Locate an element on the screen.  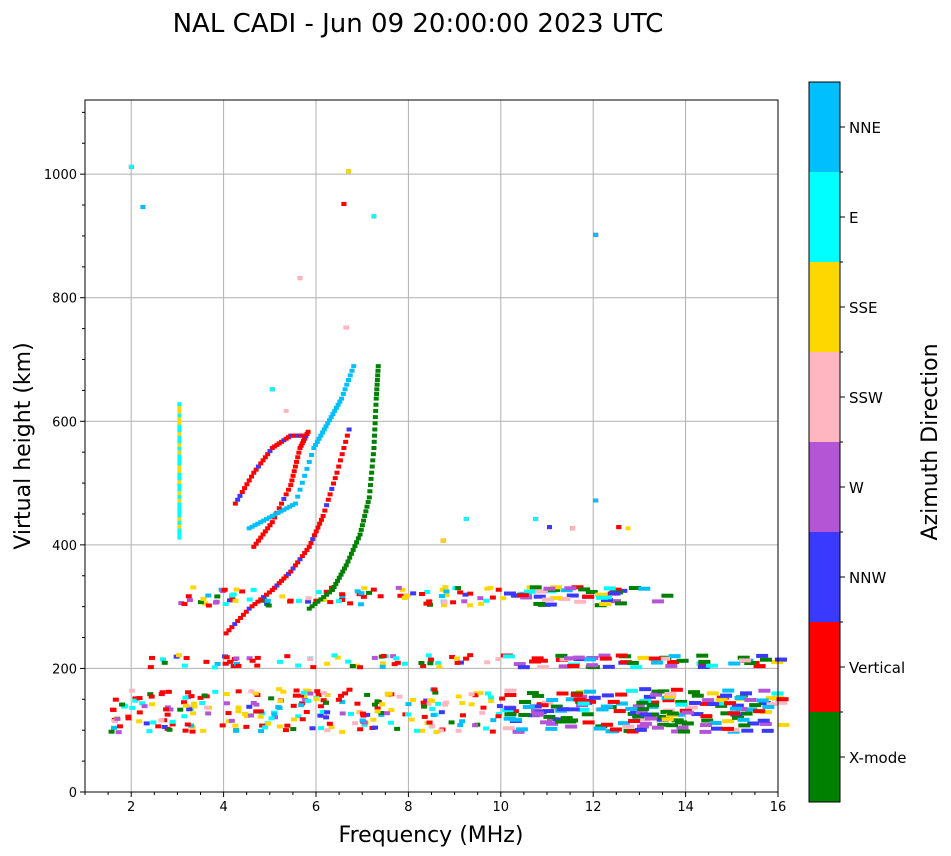
colorbar-swatch is located at coordinates (824, 307).